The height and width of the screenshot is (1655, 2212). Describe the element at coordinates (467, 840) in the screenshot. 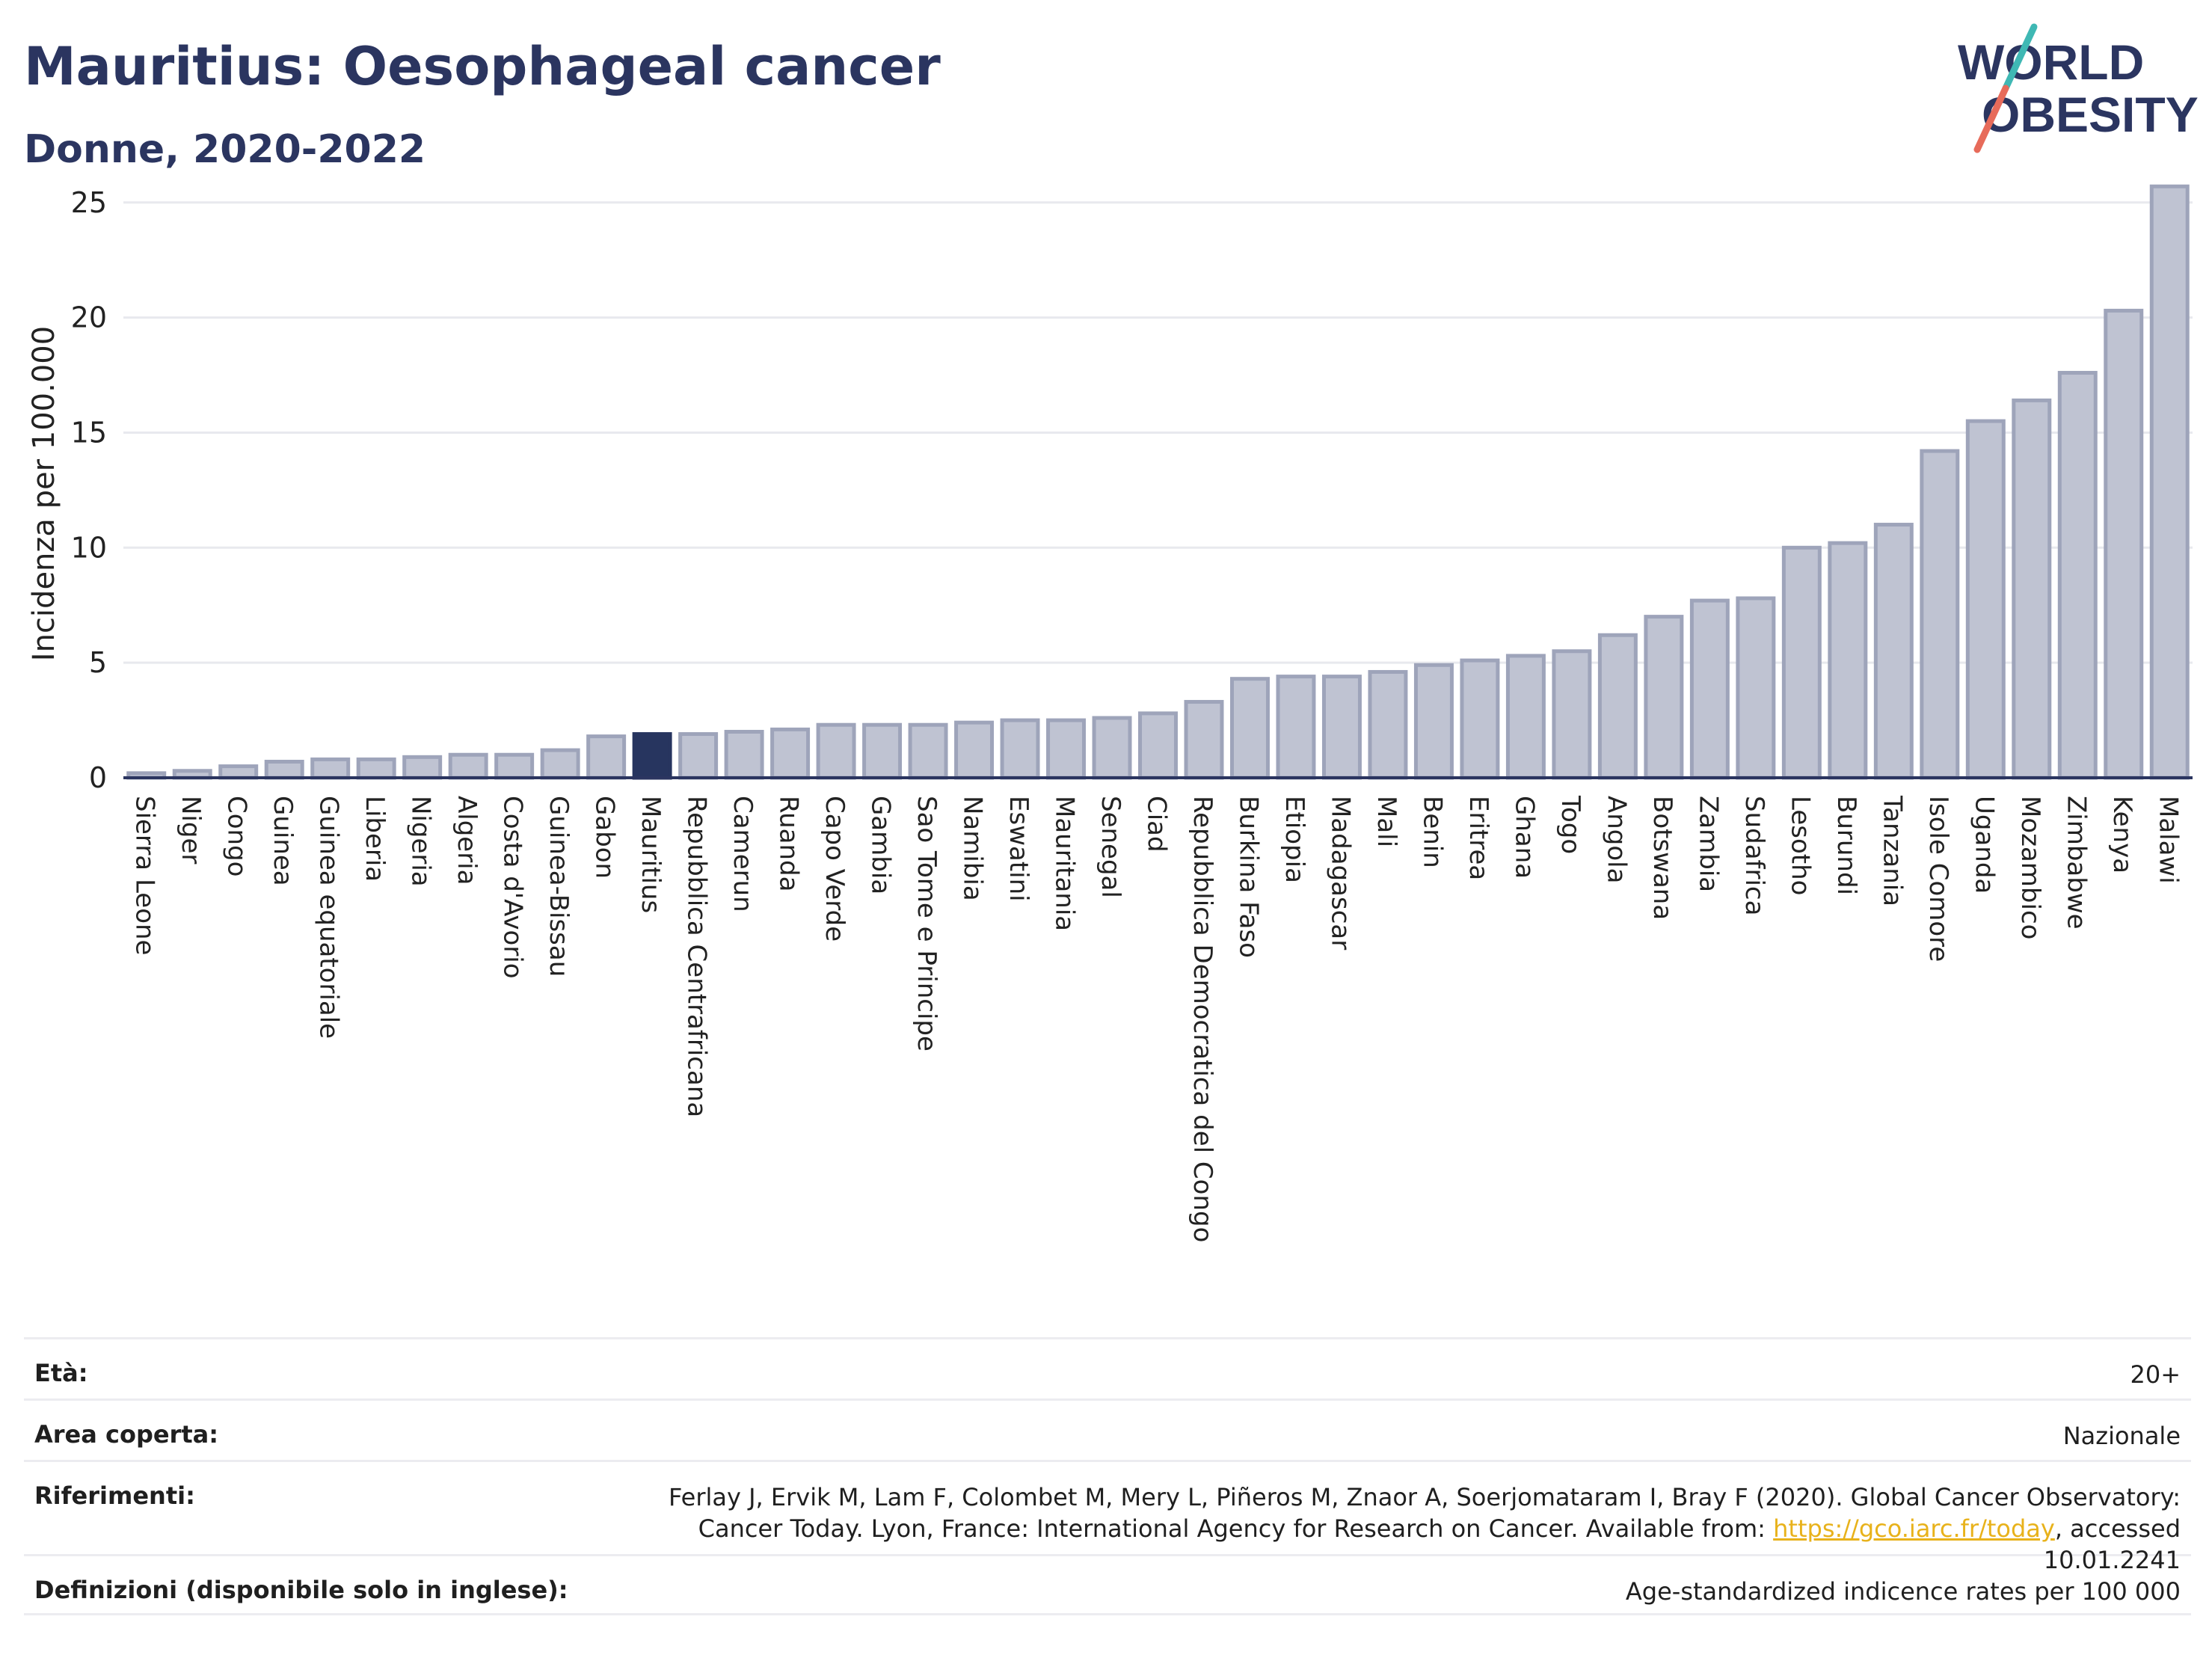

I see `x-tick-label: Algeria` at that location.